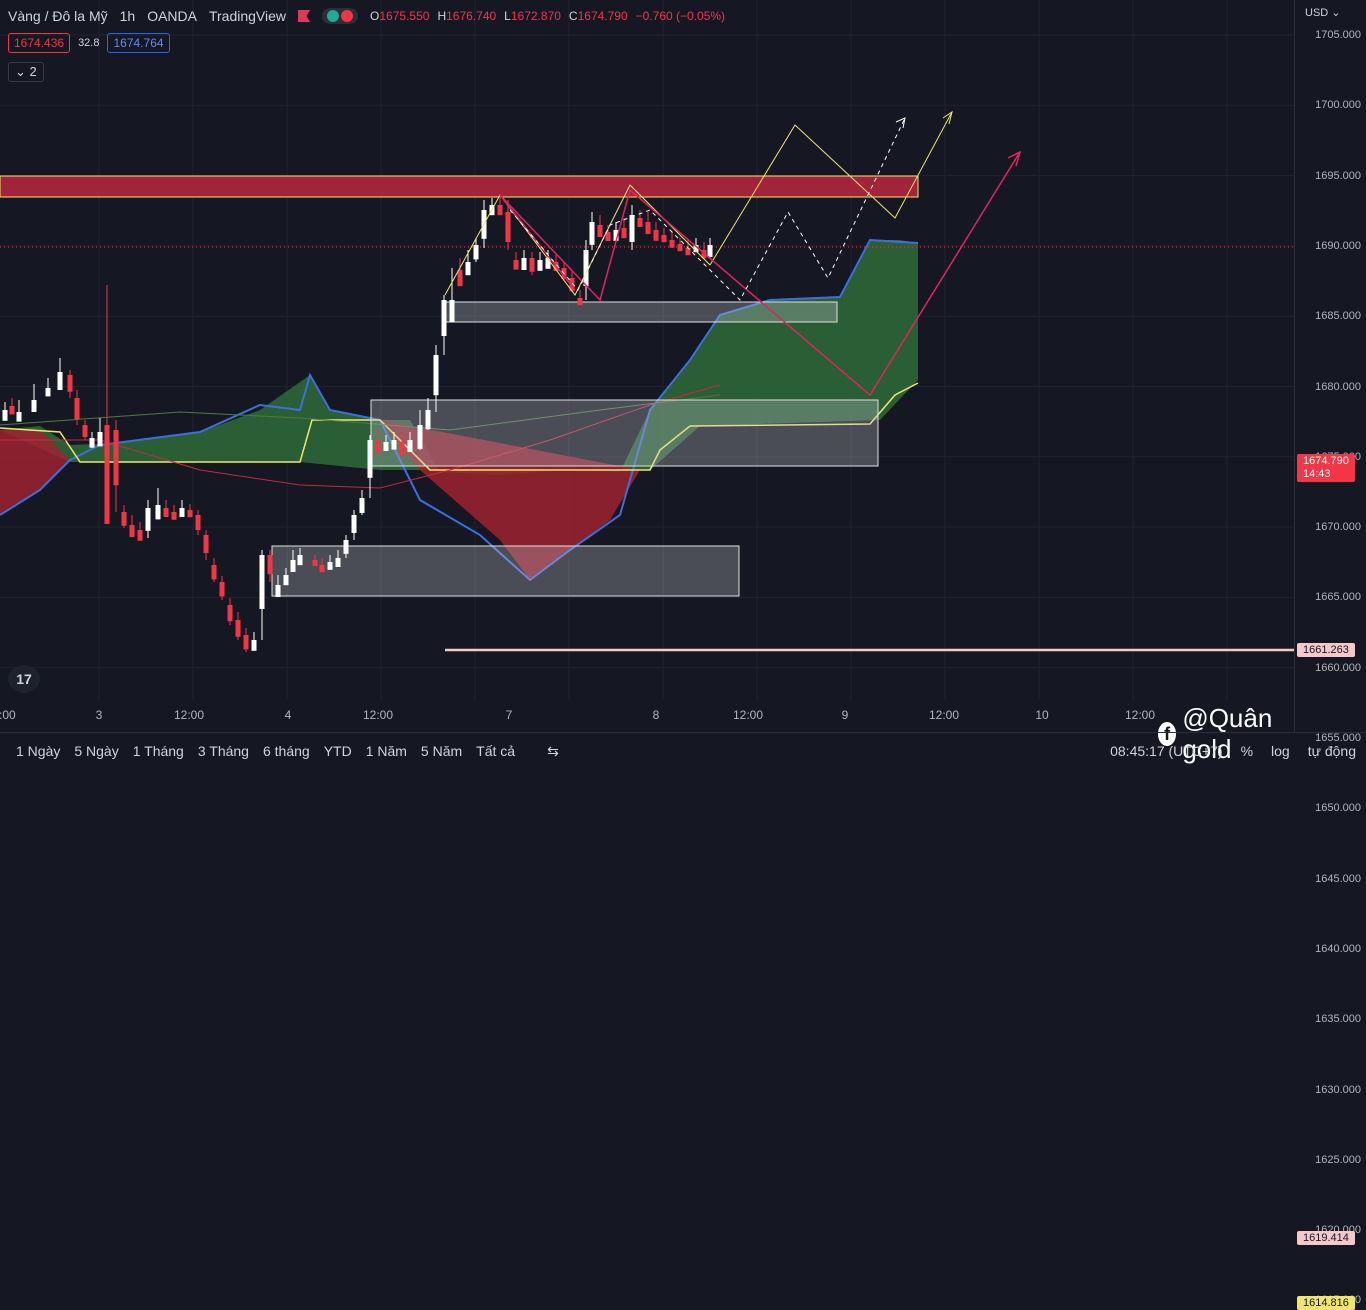 This screenshot has width=1366, height=1310. What do you see at coordinates (1326, 649) in the screenshot?
I see `level-price-tag: 1661.263` at bounding box center [1326, 649].